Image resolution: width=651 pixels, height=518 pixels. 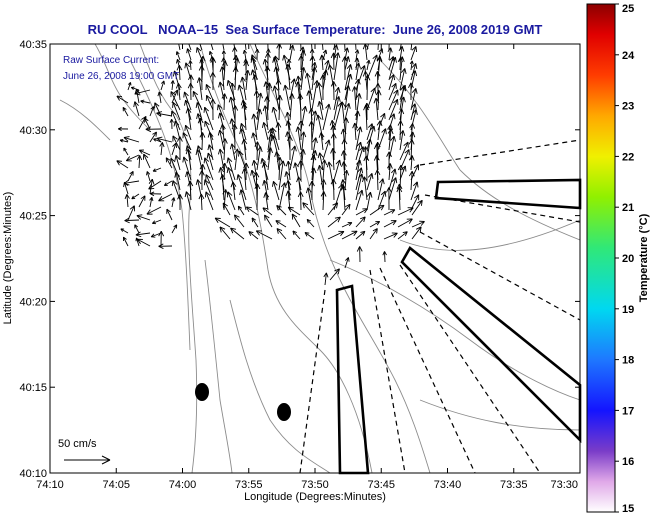 I want to click on colorbar-tick-label: 15, so click(x=628, y=509).